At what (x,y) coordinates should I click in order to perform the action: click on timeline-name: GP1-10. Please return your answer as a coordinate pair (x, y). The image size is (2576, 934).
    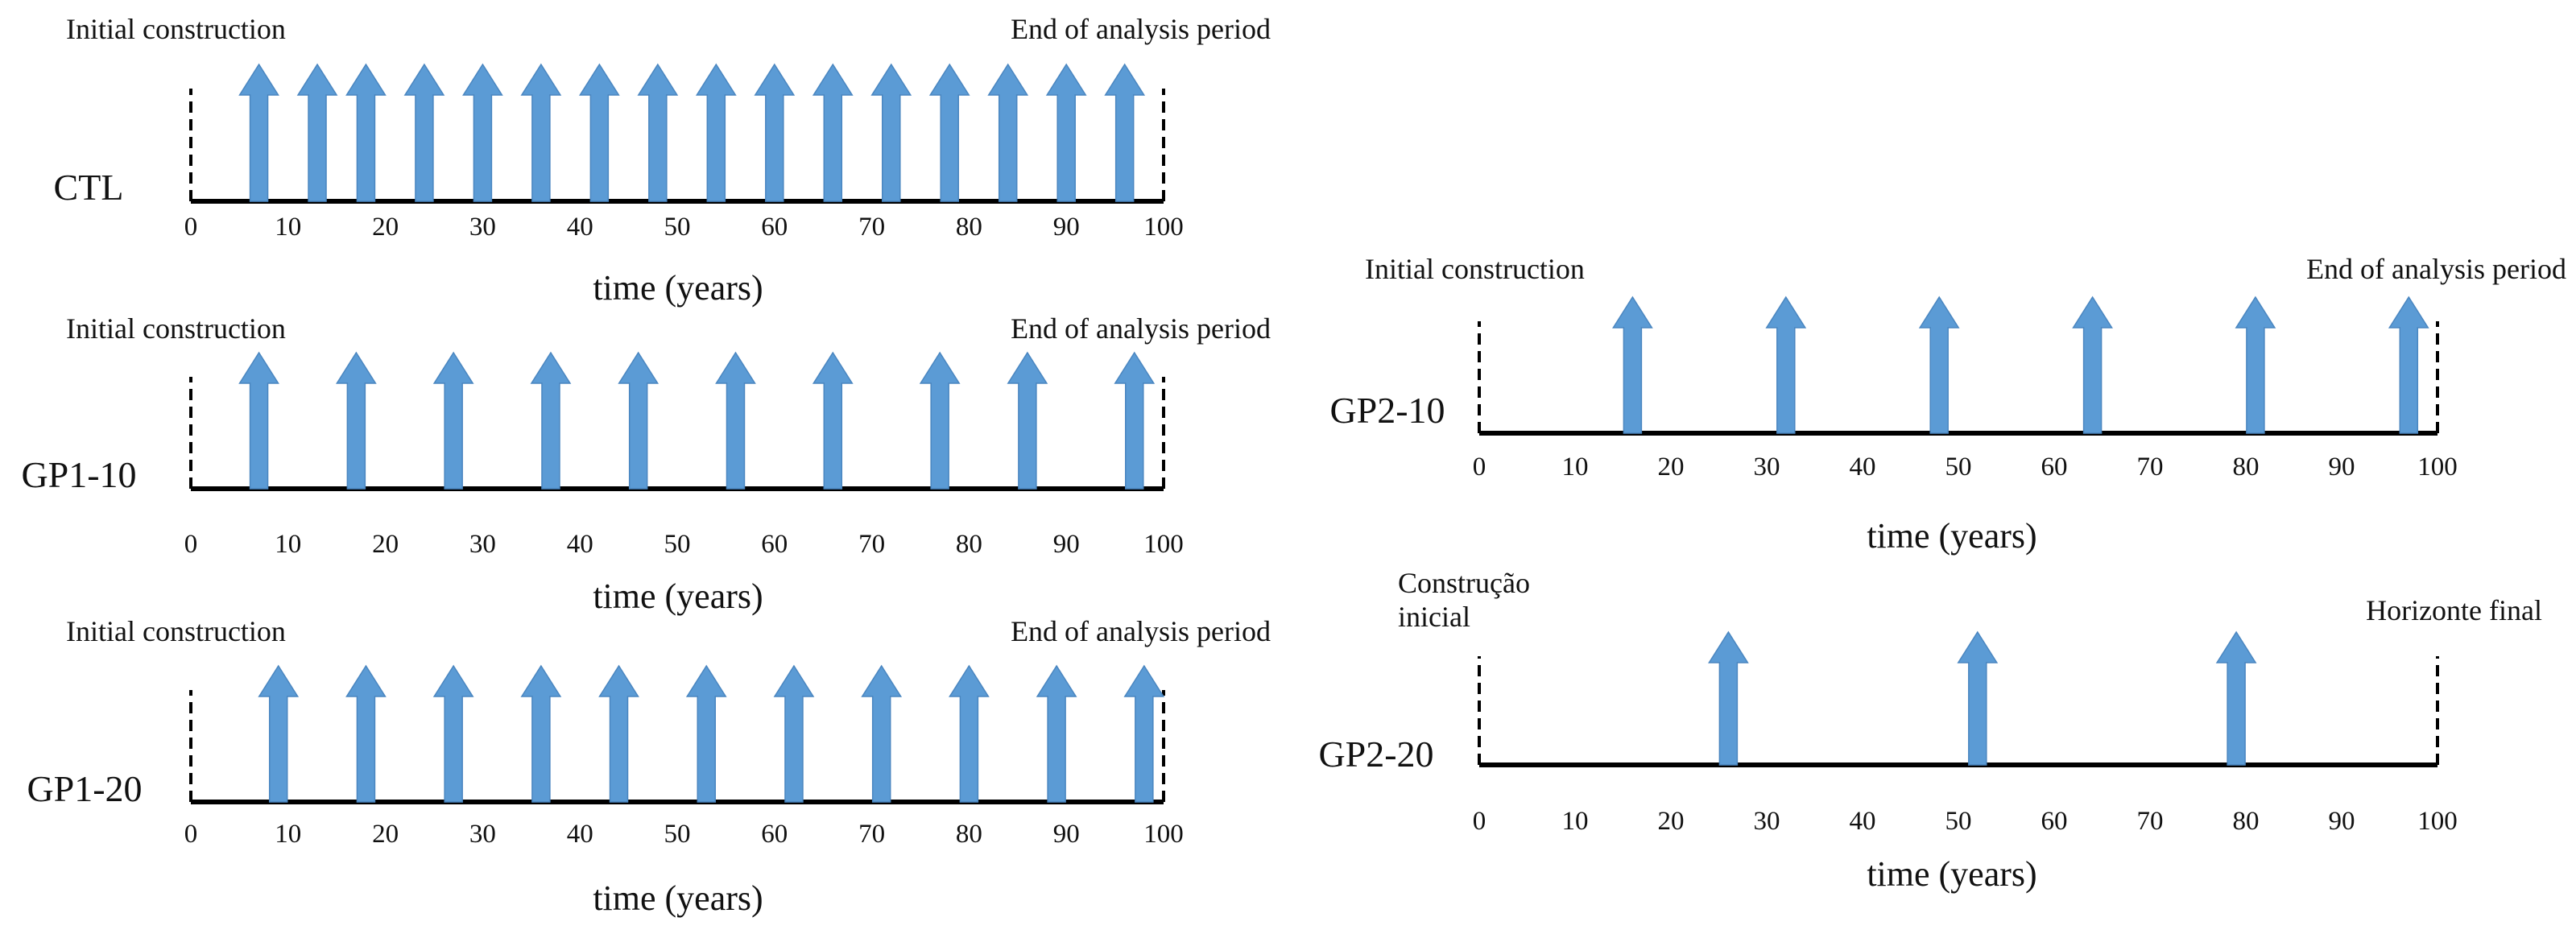
    Looking at the image, I should click on (79, 475).